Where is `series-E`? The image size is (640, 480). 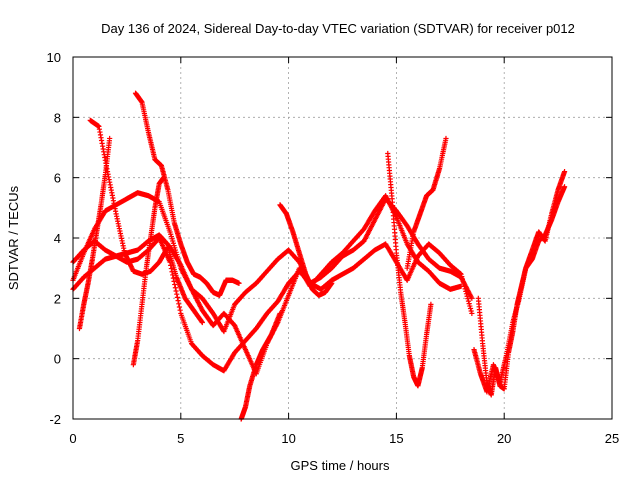 series-E is located at coordinates (187, 194).